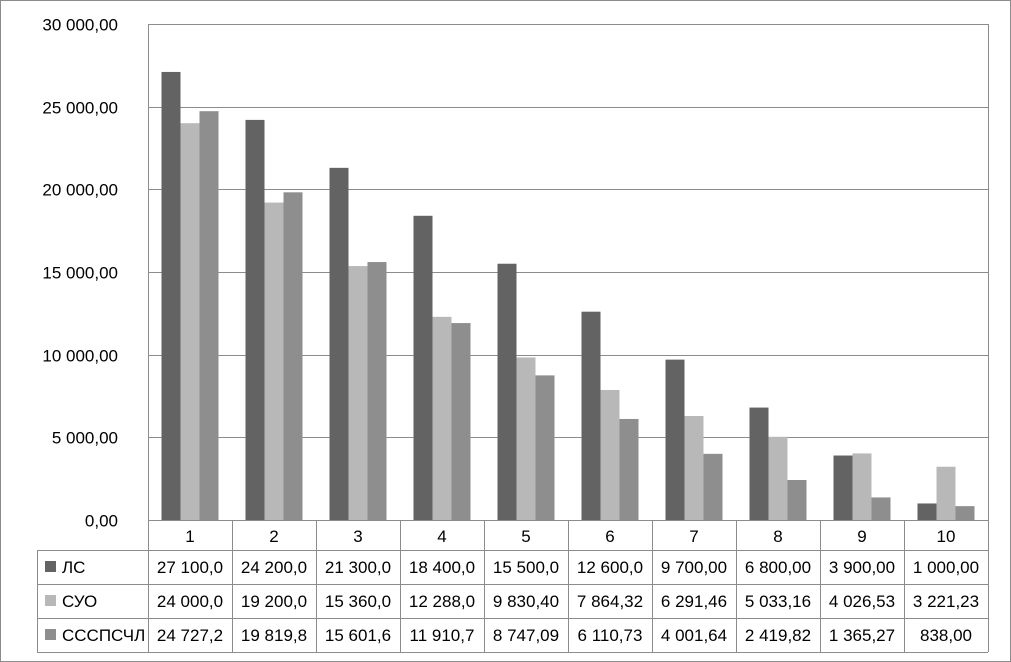 The image size is (1011, 662). I want to click on x-tick-label: 5, so click(525, 536).